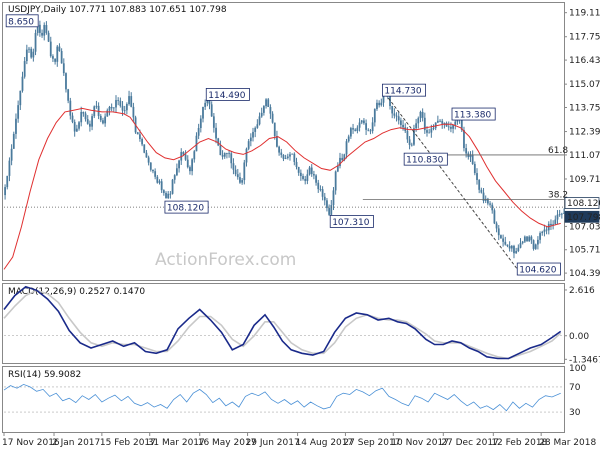  Describe the element at coordinates (402, 92) in the screenshot. I see `price-annotation-label: 114.730` at that location.